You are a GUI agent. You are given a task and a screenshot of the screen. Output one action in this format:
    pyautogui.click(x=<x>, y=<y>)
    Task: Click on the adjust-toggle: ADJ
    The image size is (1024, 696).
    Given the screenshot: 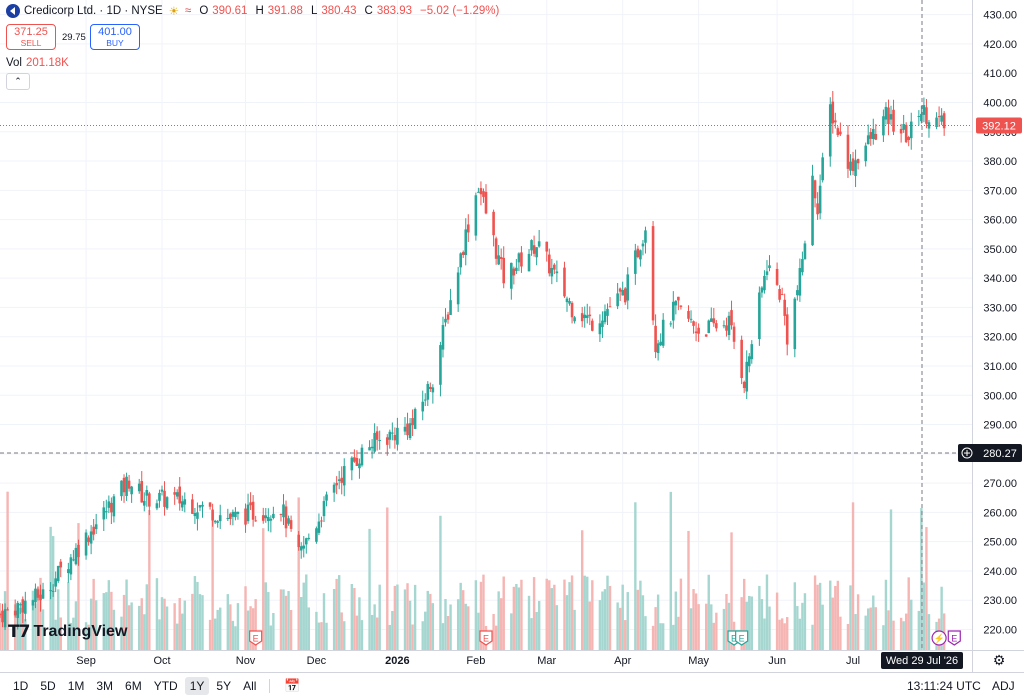 What is the action you would take?
    pyautogui.click(x=1003, y=686)
    